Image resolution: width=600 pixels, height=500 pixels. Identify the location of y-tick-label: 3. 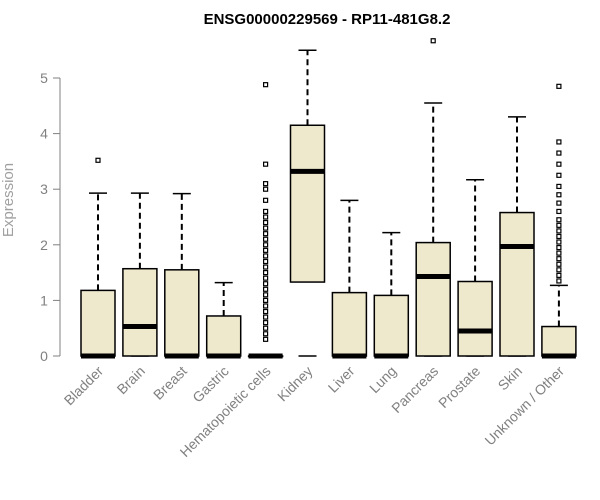
(44, 189).